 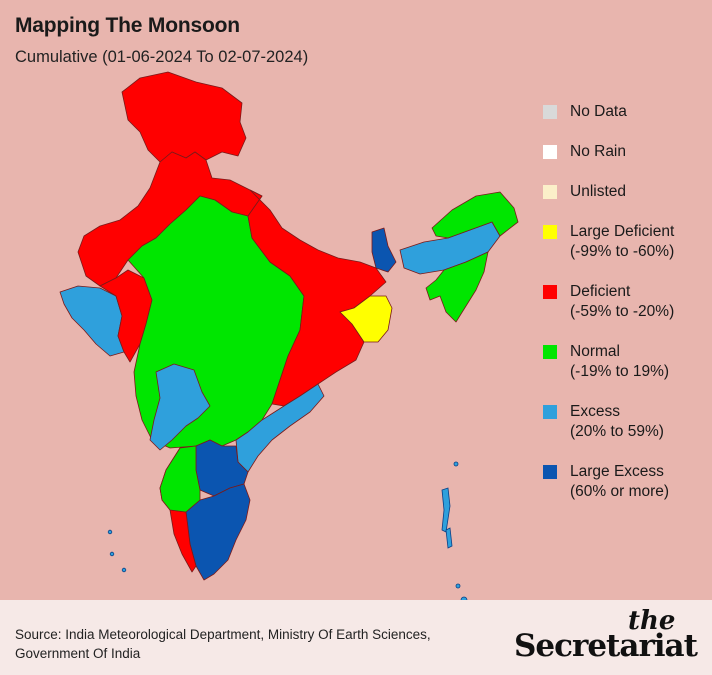 I want to click on brand-logo-the: the, so click(x=652, y=621).